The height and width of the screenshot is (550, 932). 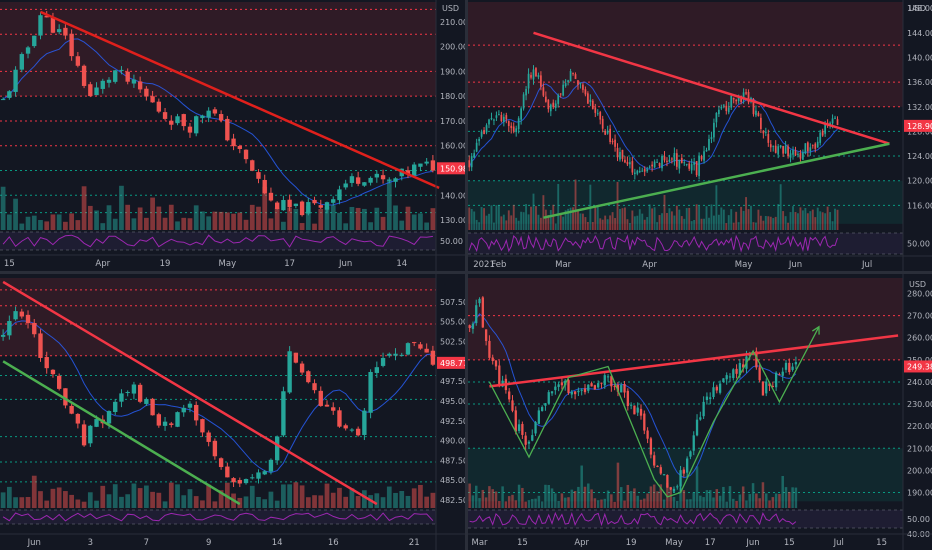 I want to click on y-tick-label: 160.00, so click(x=452, y=146).